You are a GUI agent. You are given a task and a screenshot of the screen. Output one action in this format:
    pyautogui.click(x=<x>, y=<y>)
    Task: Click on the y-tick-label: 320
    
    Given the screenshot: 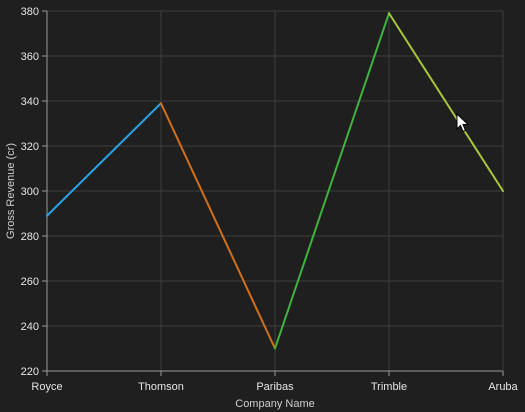 What is the action you would take?
    pyautogui.click(x=30, y=147)
    